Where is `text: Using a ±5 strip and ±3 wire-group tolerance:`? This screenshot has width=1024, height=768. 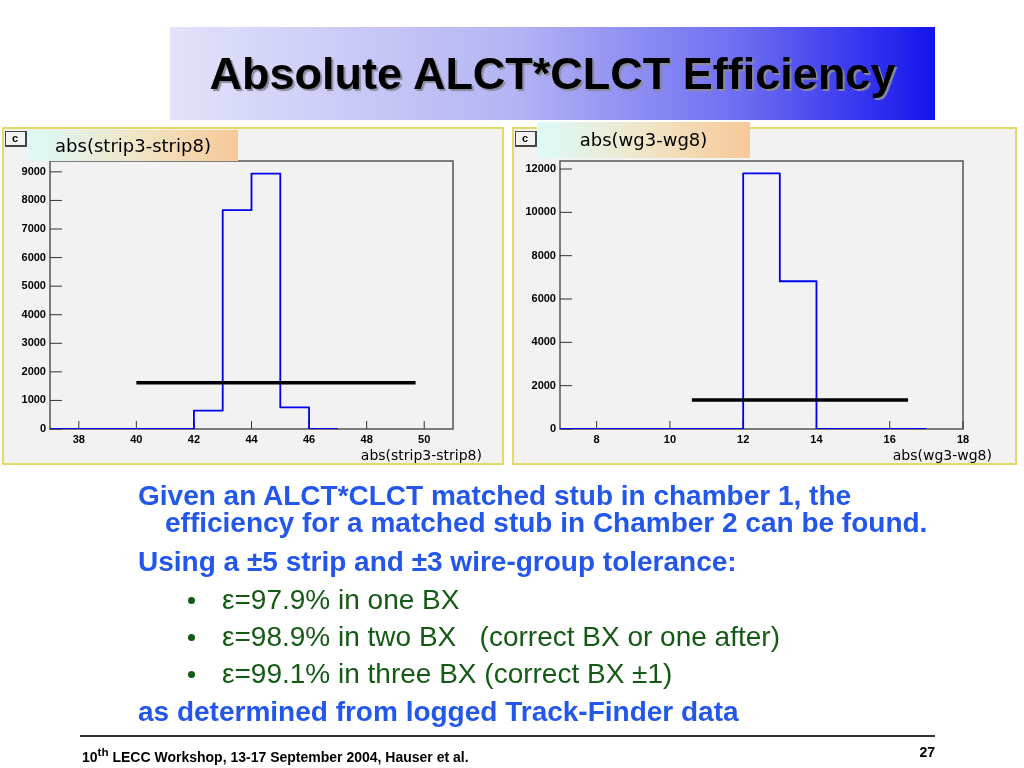
text: Using a ±5 strip and ±3 wire-group tolerance: is located at coordinates (437, 561).